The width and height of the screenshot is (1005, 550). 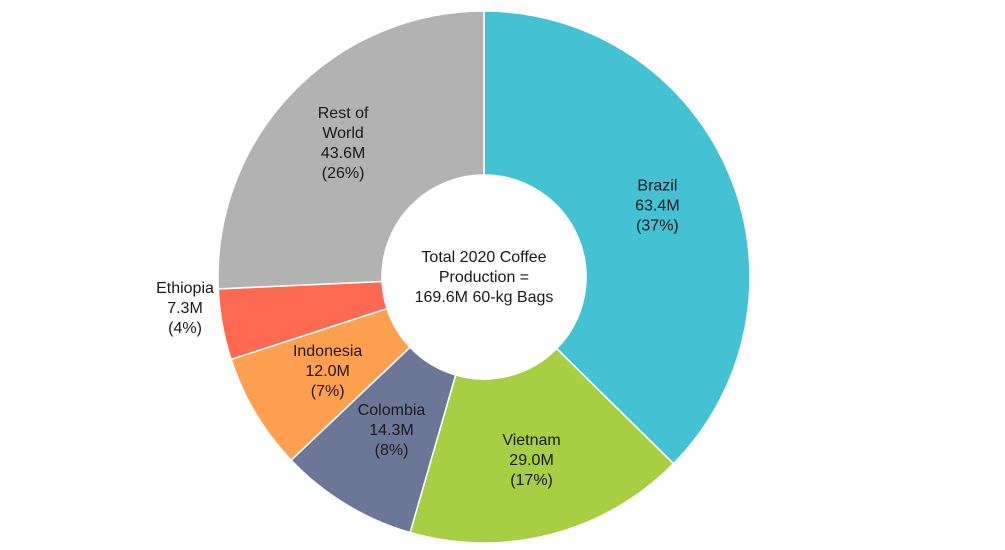 I want to click on slice-label-vietnam: Vietnam 29.0M (17%), so click(x=531, y=460).